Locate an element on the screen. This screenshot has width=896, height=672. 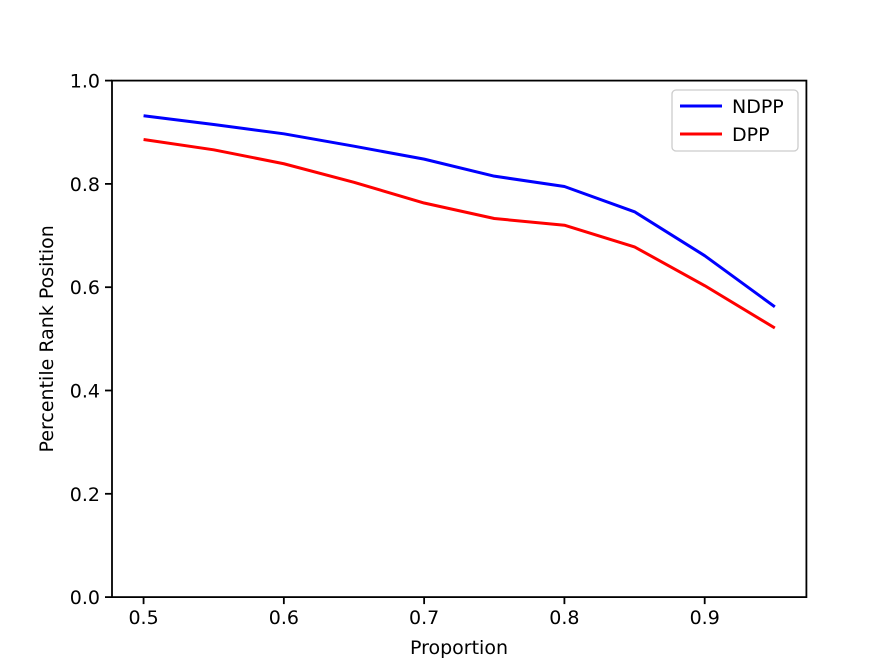
legend: NDPP DPP is located at coordinates (735, 120).